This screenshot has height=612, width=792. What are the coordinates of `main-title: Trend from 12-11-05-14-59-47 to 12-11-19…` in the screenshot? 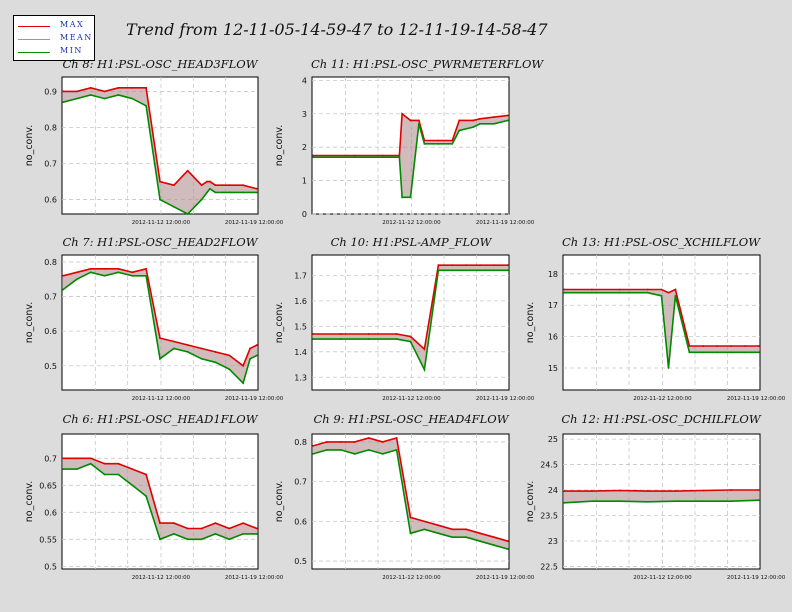 It's located at (337, 29).